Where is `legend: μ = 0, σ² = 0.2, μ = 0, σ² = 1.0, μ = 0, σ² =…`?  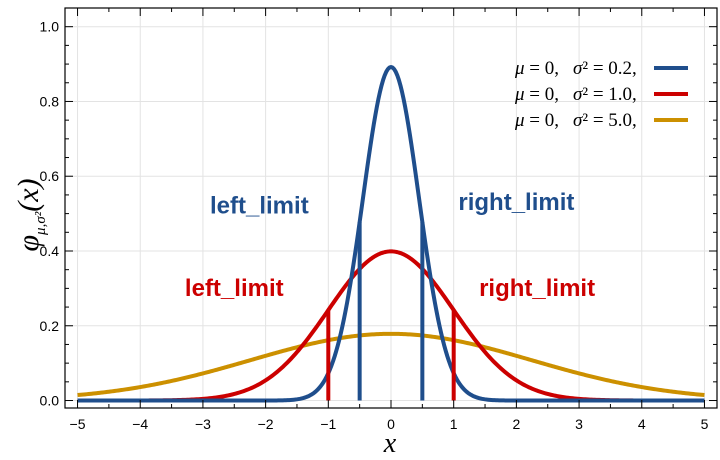 legend: μ = 0, σ² = 0.2, μ = 0, σ² = 1.0, μ = 0, σ² =… is located at coordinates (601, 94).